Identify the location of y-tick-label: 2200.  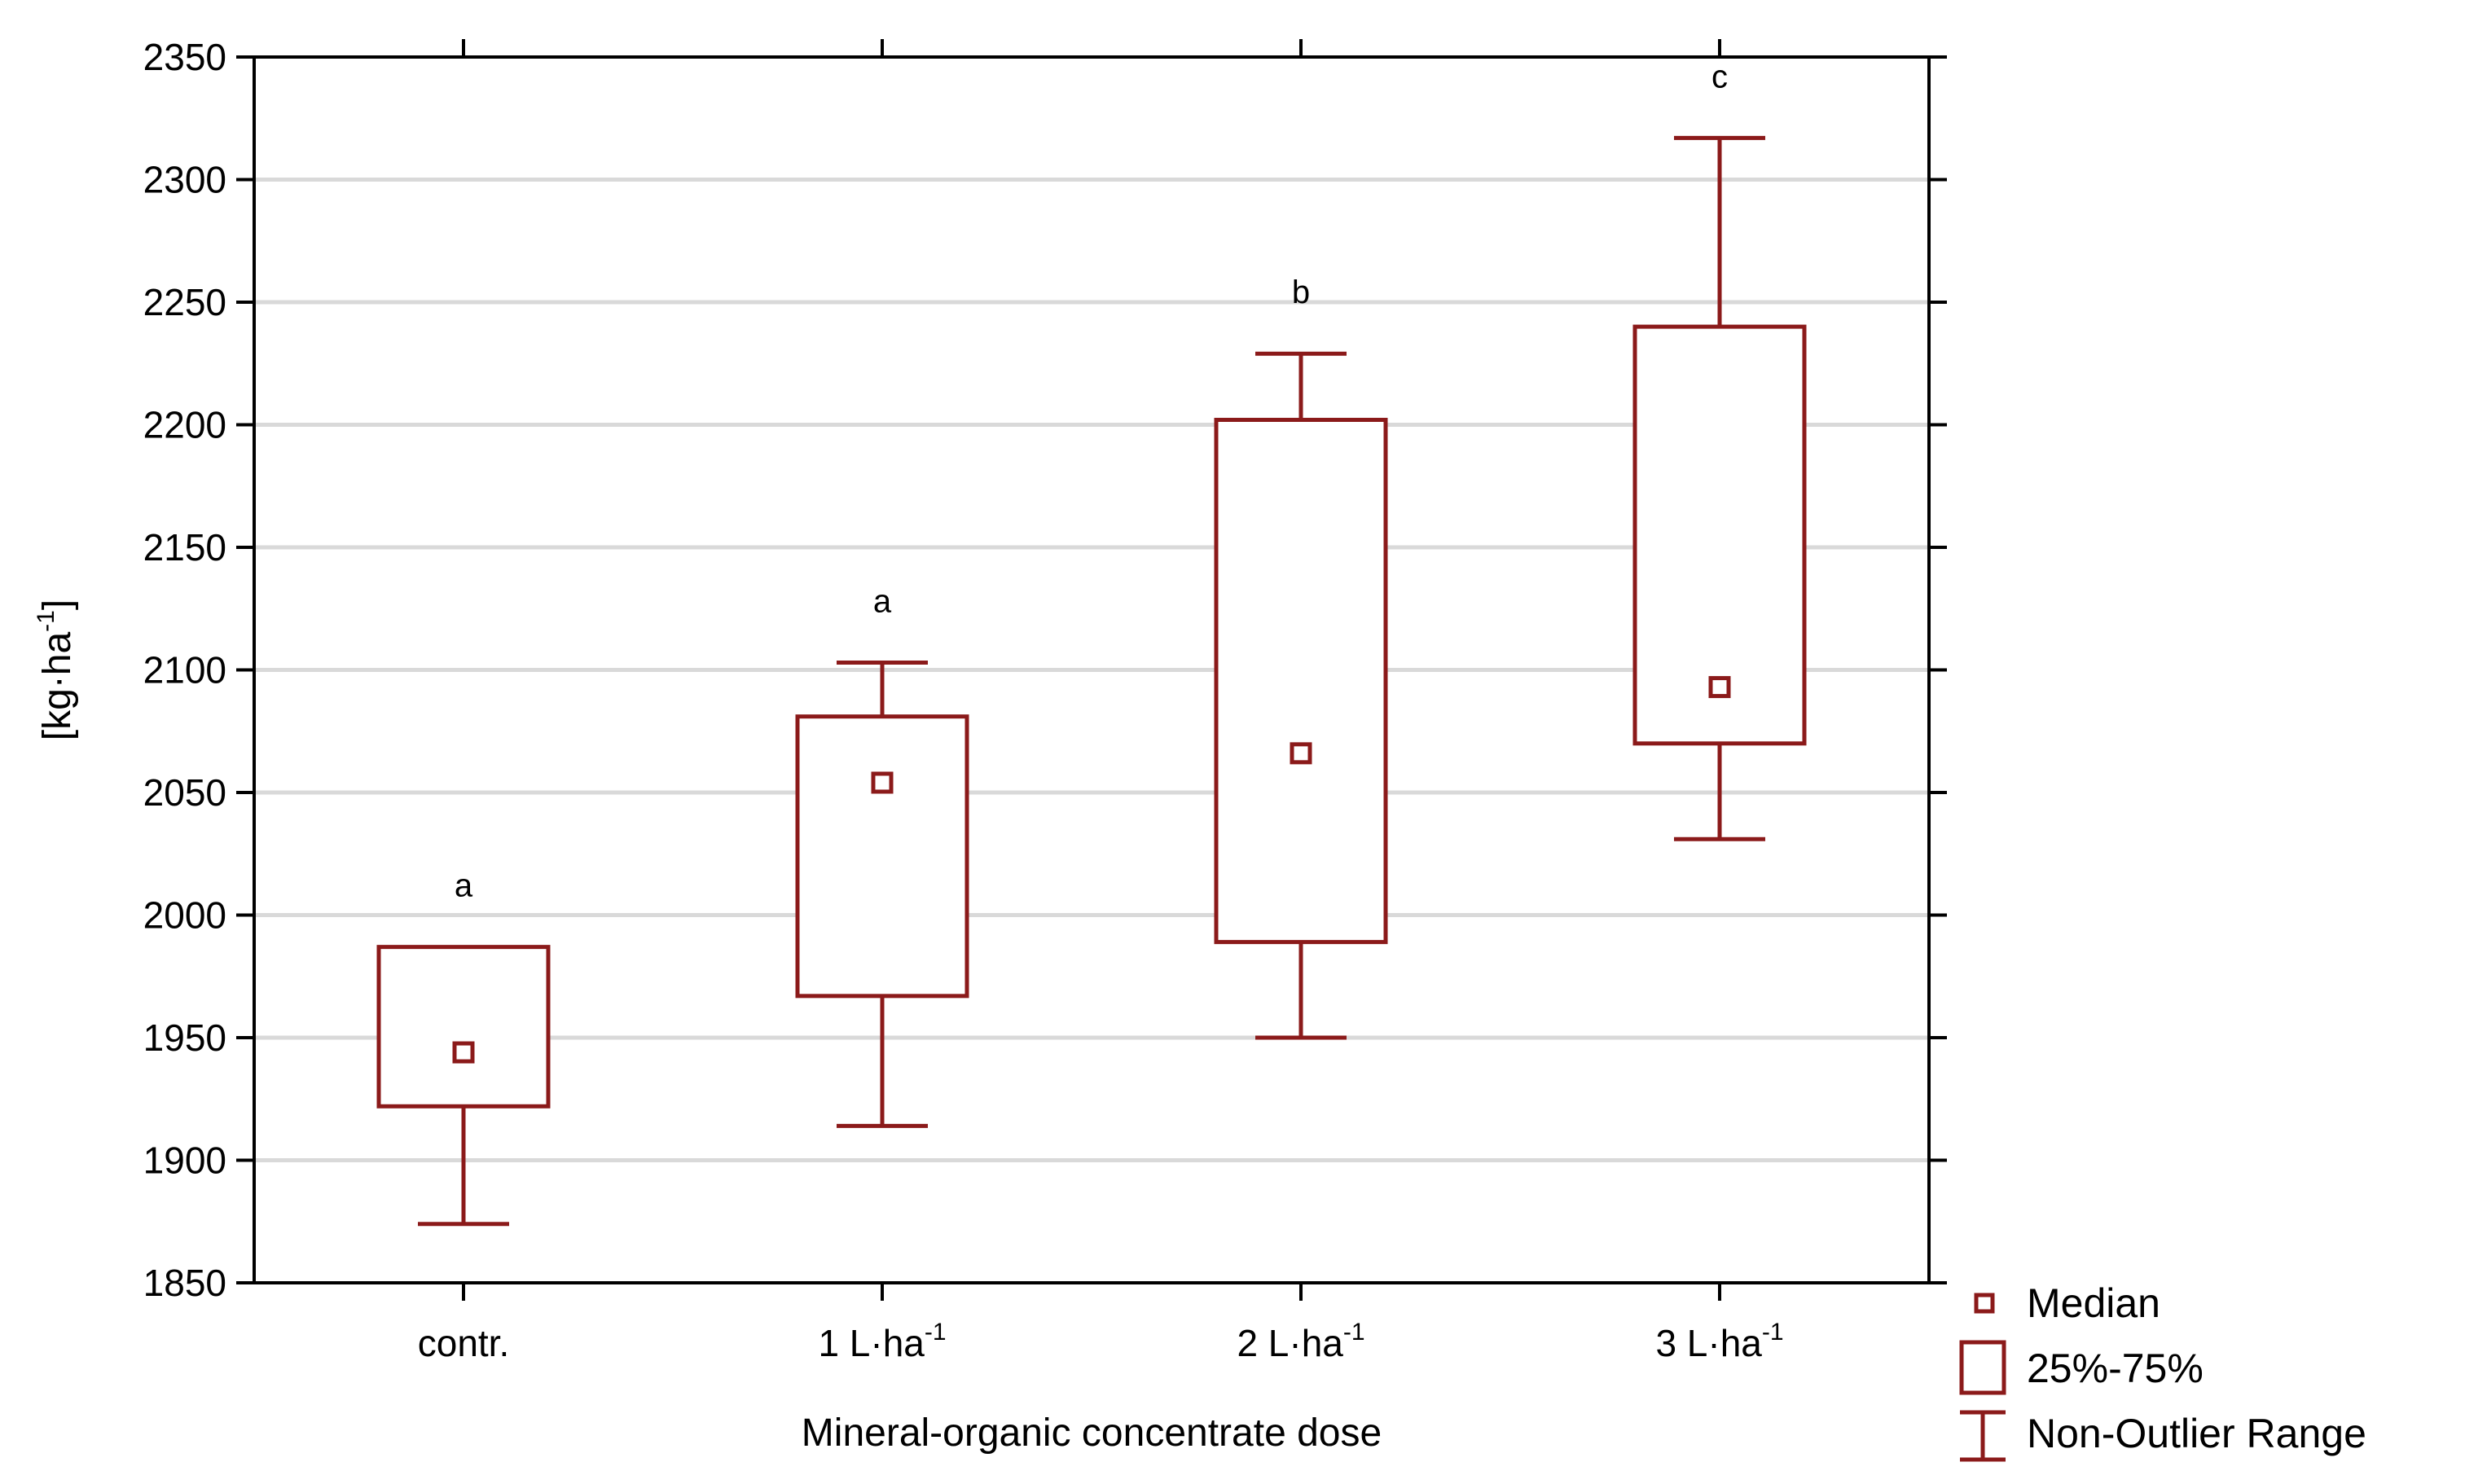
(184, 425).